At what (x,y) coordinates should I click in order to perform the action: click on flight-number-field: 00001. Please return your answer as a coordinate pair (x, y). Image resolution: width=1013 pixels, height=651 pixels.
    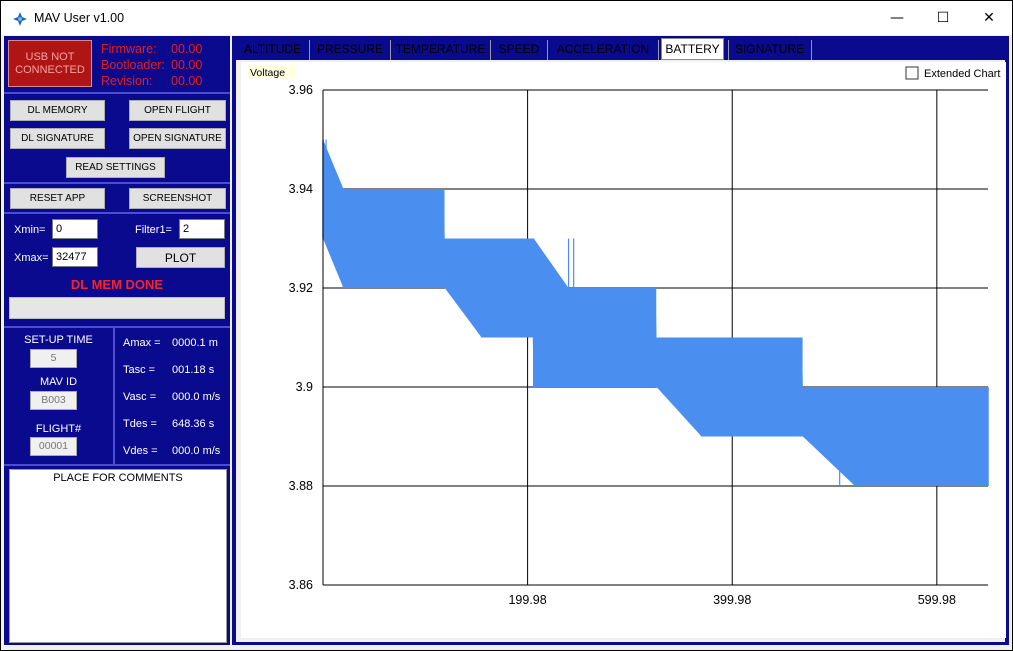
    Looking at the image, I should click on (53, 446).